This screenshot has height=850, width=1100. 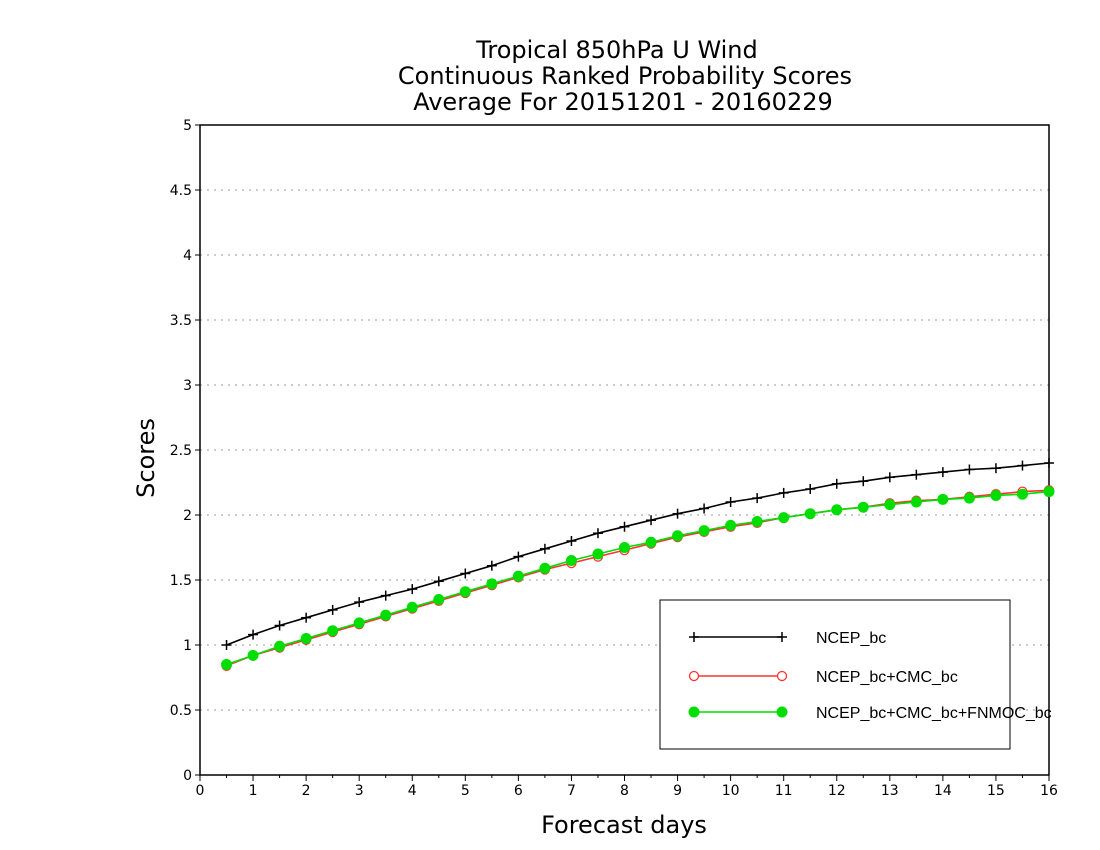 What do you see at coordinates (934, 713) in the screenshot?
I see `legend-label: NCEP_bc+CMC_bc+FNMOC_bc` at bounding box center [934, 713].